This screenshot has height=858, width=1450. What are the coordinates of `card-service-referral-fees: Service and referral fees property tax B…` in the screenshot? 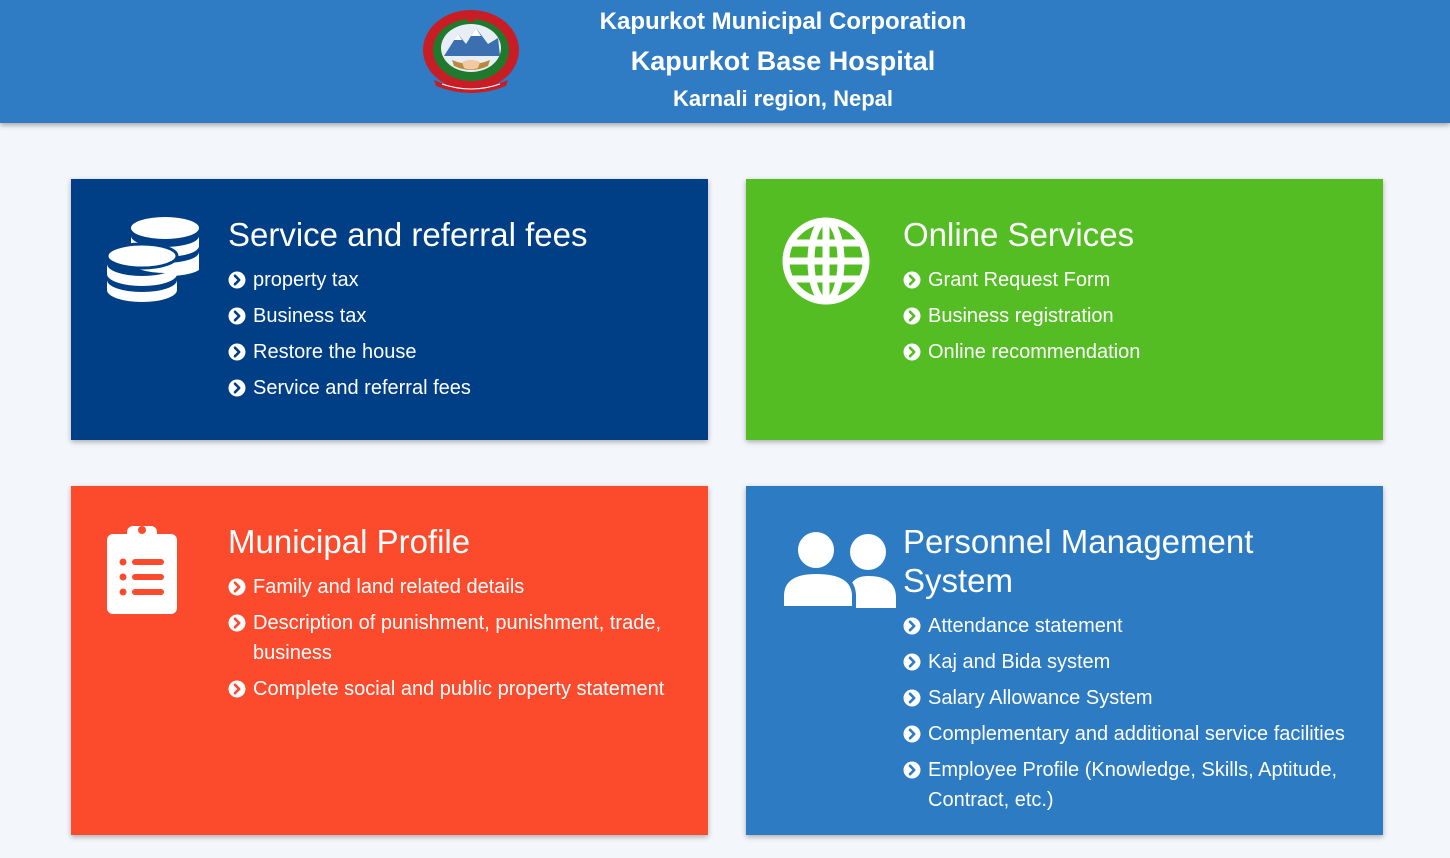 It's located at (389, 309).